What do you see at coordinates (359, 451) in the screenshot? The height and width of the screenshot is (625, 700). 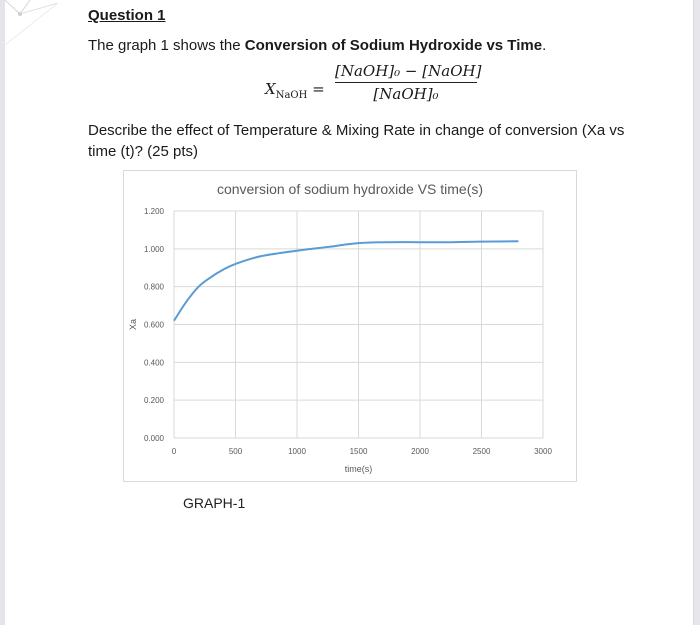 I see `x-tick-label: 1500` at bounding box center [359, 451].